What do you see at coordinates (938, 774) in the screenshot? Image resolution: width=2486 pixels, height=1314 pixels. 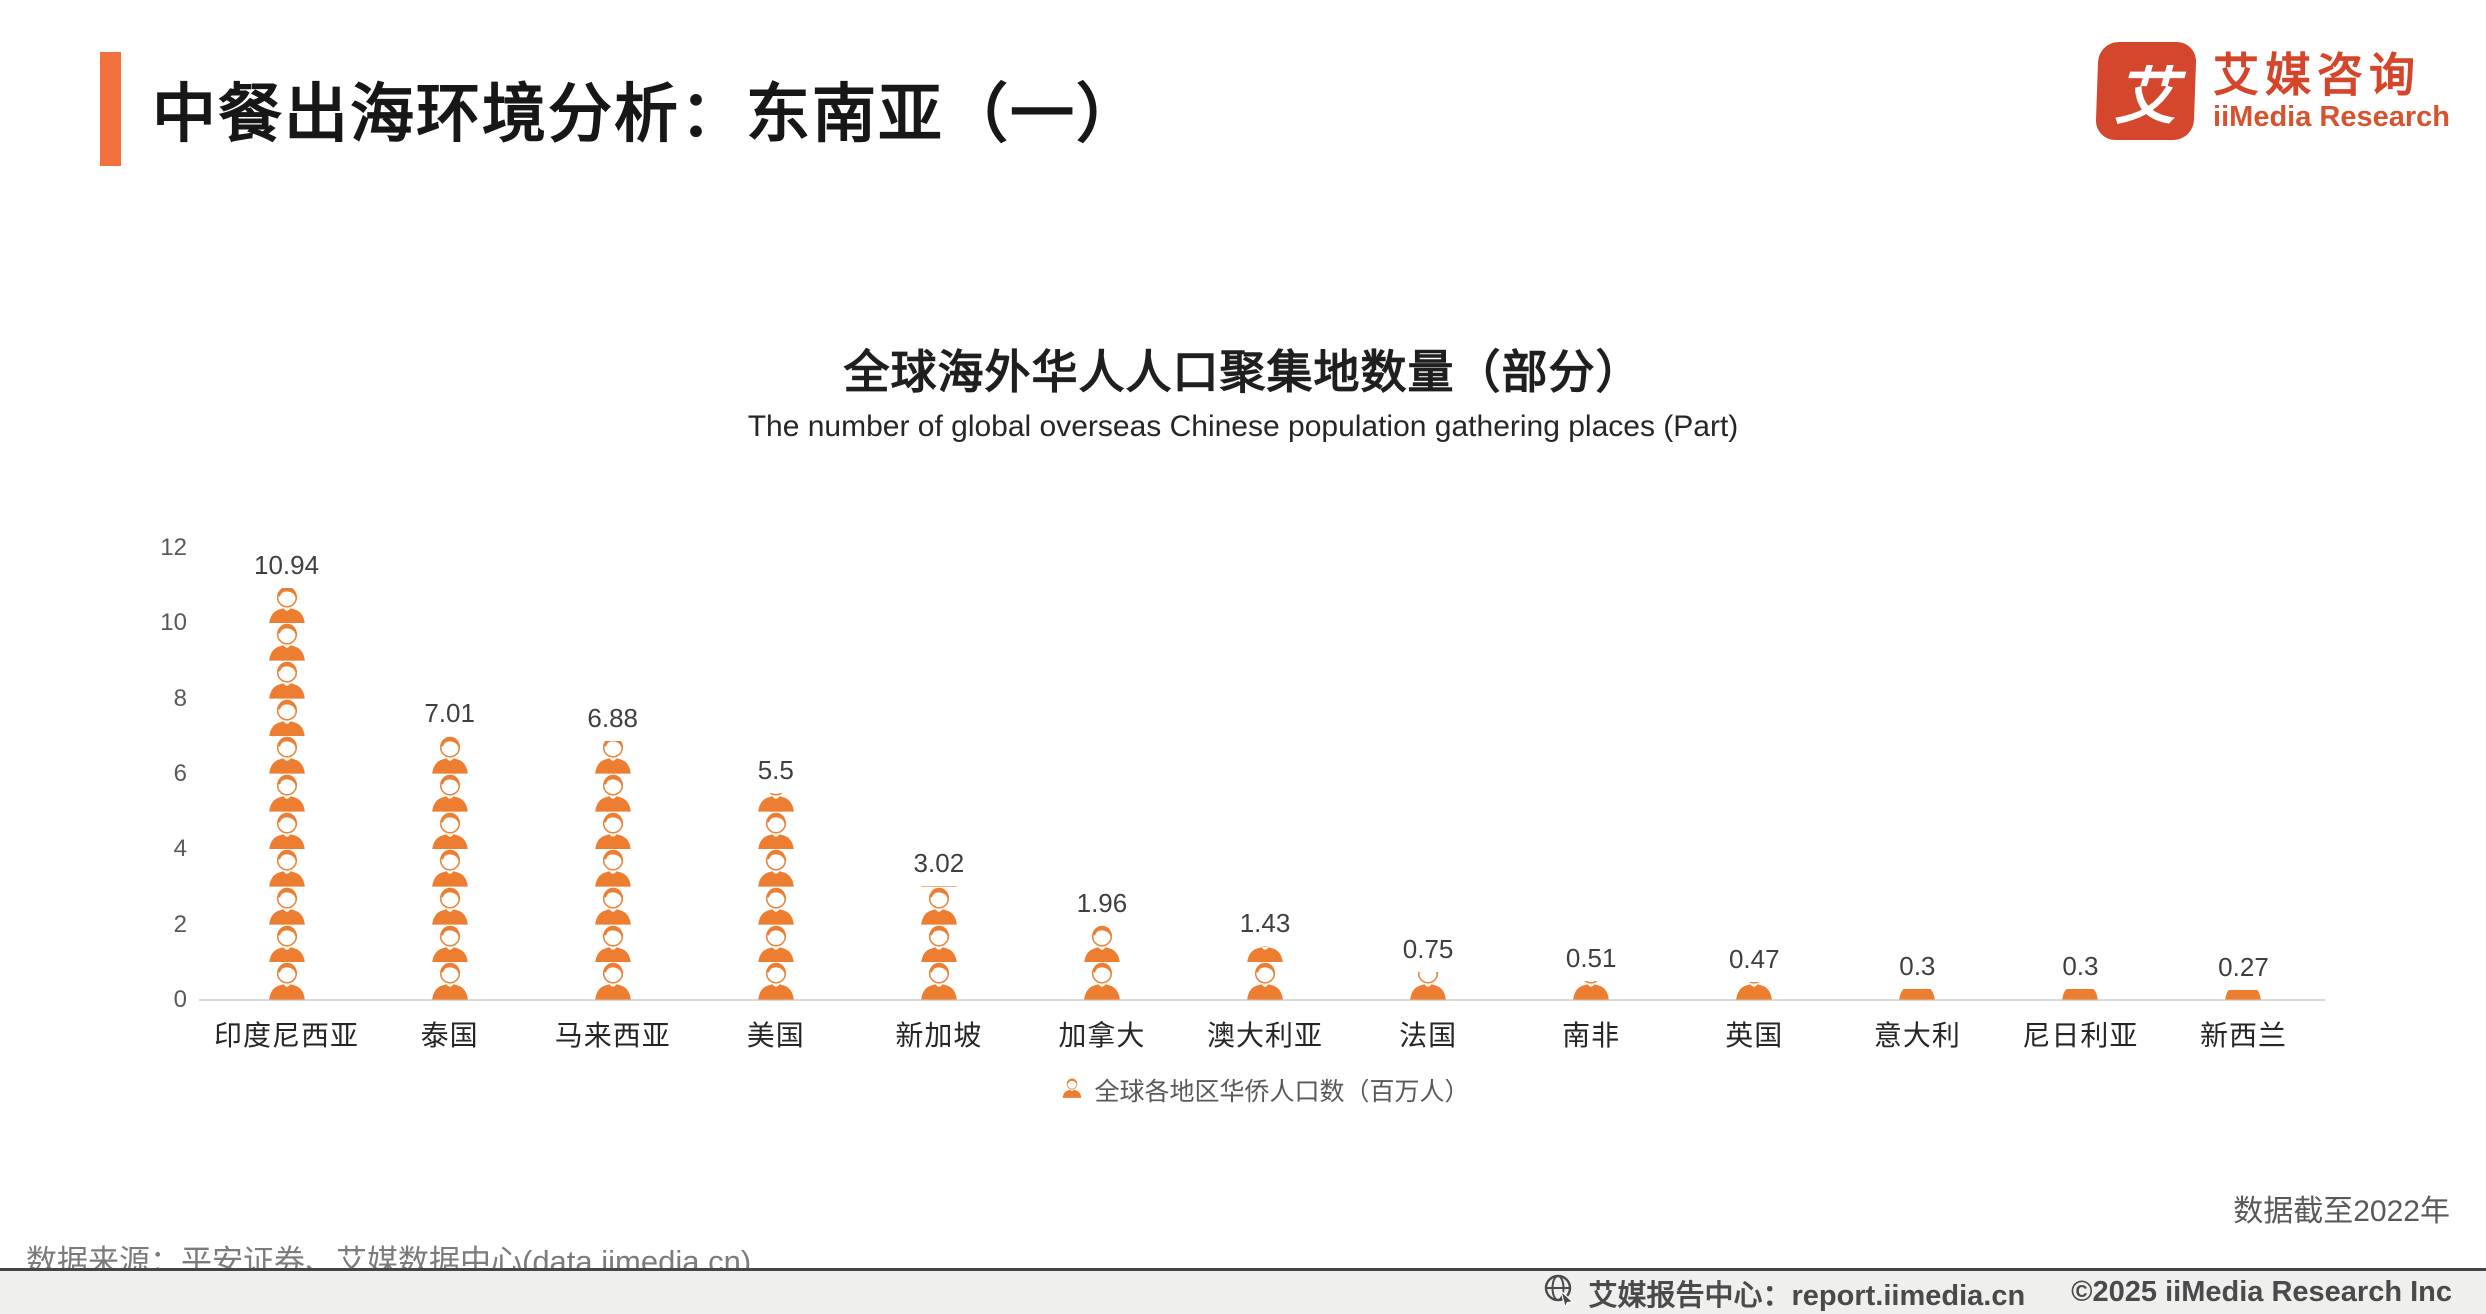 I see `bar-column-4: 3.02` at bounding box center [938, 774].